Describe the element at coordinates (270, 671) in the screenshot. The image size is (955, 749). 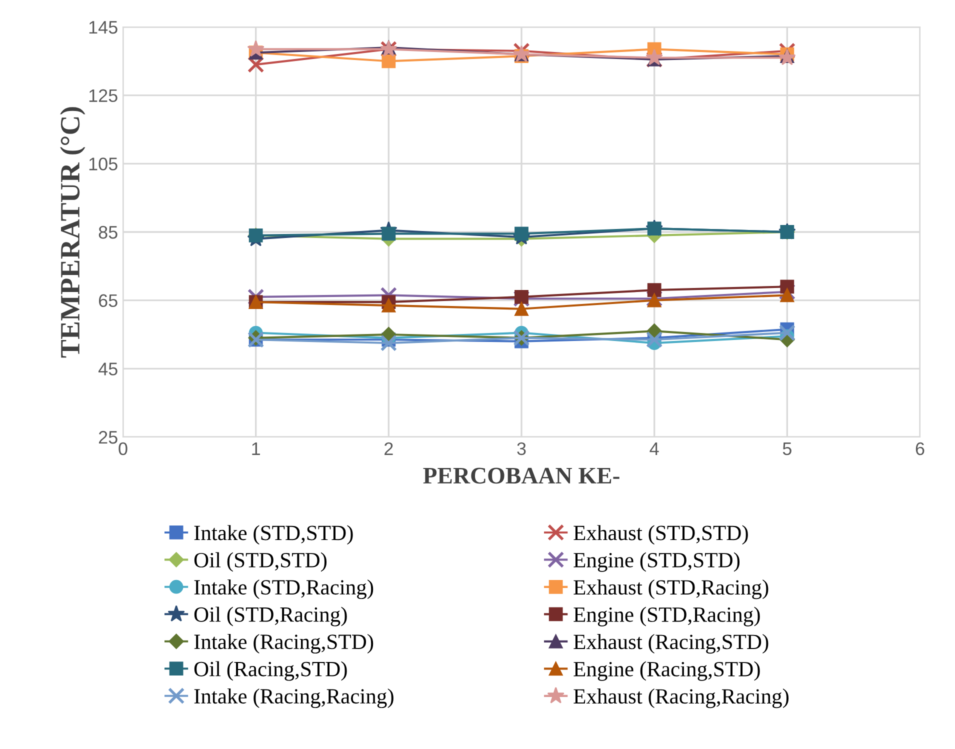
I see `legend-label: Oil (Racing,STD)` at that location.